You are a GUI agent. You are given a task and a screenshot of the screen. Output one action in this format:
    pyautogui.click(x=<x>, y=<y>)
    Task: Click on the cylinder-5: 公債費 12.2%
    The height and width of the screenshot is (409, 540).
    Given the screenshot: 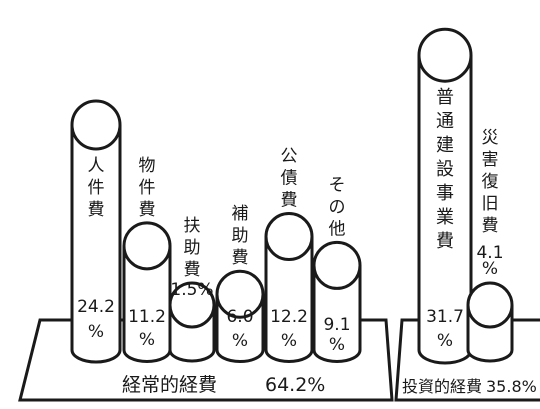 What is the action you would take?
    pyautogui.click(x=289, y=255)
    